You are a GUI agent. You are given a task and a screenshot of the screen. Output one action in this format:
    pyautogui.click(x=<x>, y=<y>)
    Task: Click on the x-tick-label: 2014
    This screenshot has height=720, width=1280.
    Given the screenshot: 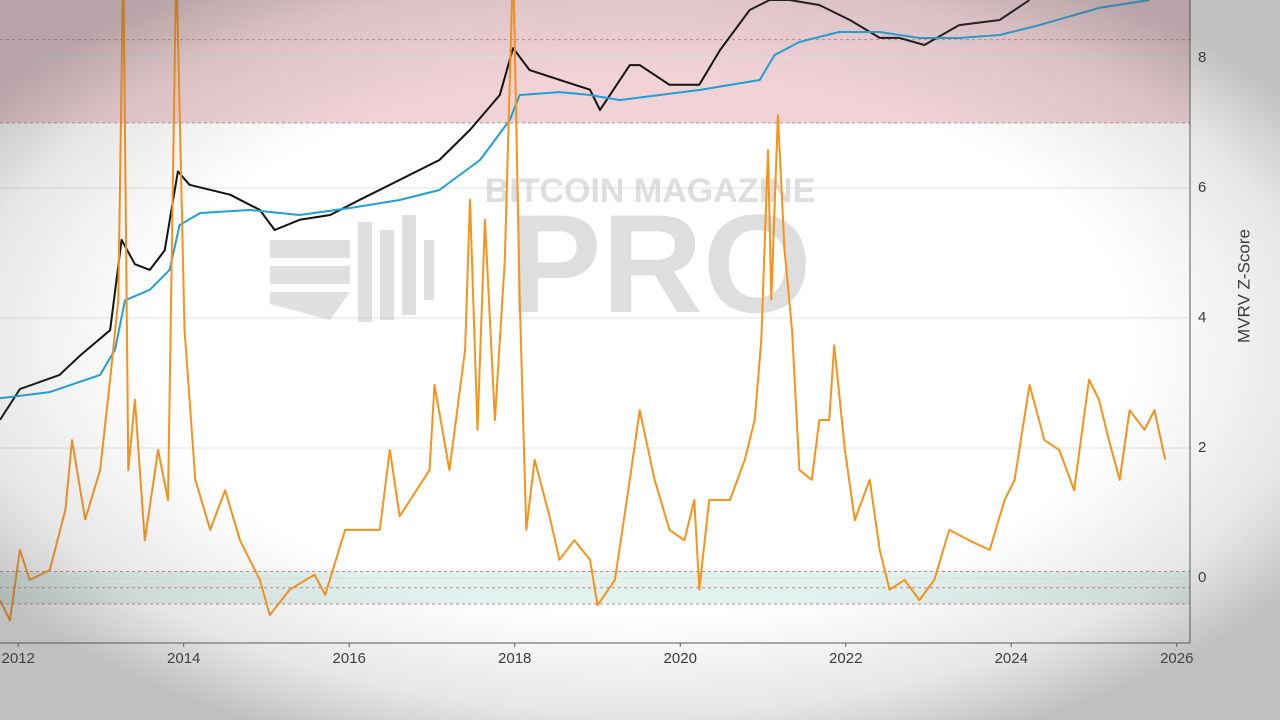 What is the action you would take?
    pyautogui.click(x=183, y=658)
    